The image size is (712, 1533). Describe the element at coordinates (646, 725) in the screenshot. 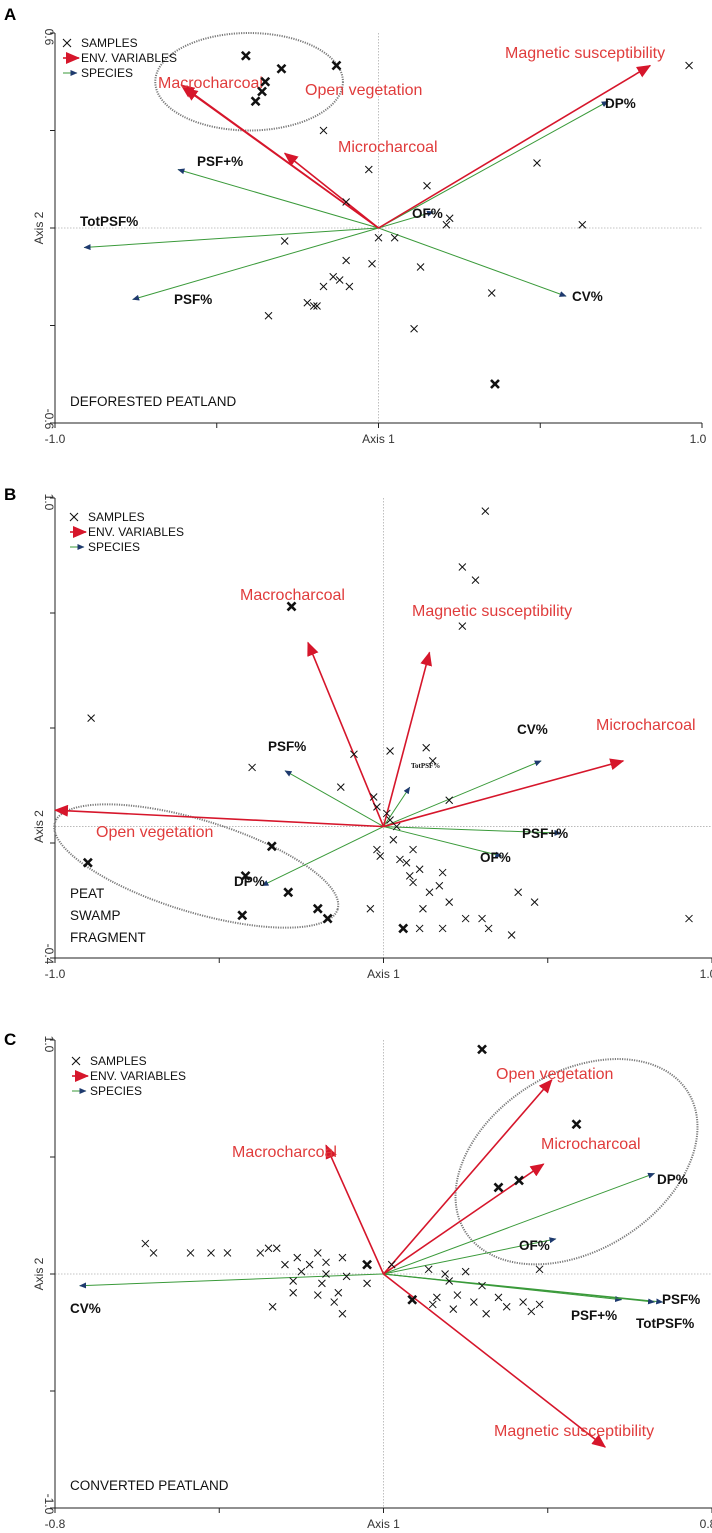

I see `env-label-microcharcoal: Microcharcoal` at that location.